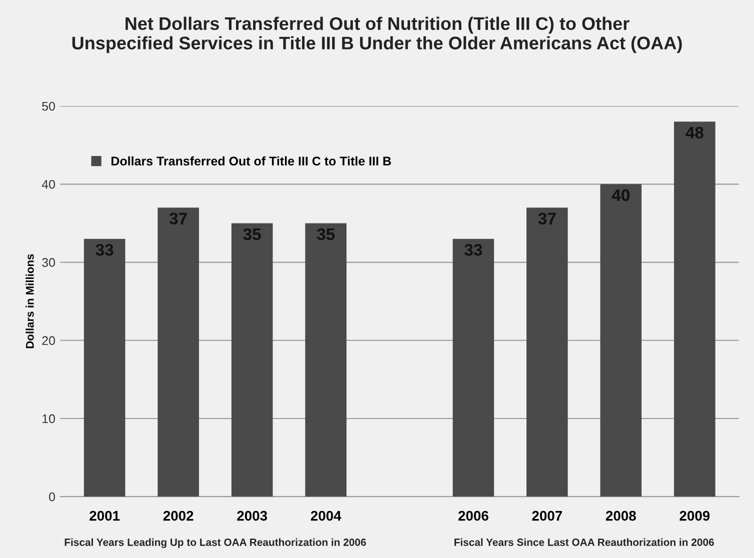 The height and width of the screenshot is (558, 754). Describe the element at coordinates (48, 184) in the screenshot. I see `y-tick-label: 40` at that location.